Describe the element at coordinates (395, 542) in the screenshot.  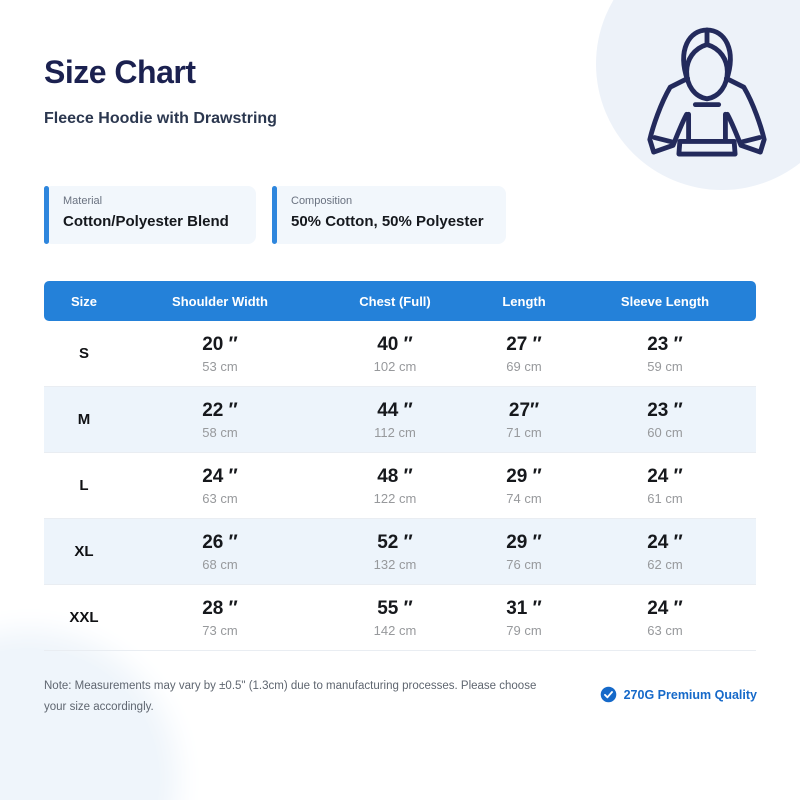
I see `inches-value: 52 ″` at that location.